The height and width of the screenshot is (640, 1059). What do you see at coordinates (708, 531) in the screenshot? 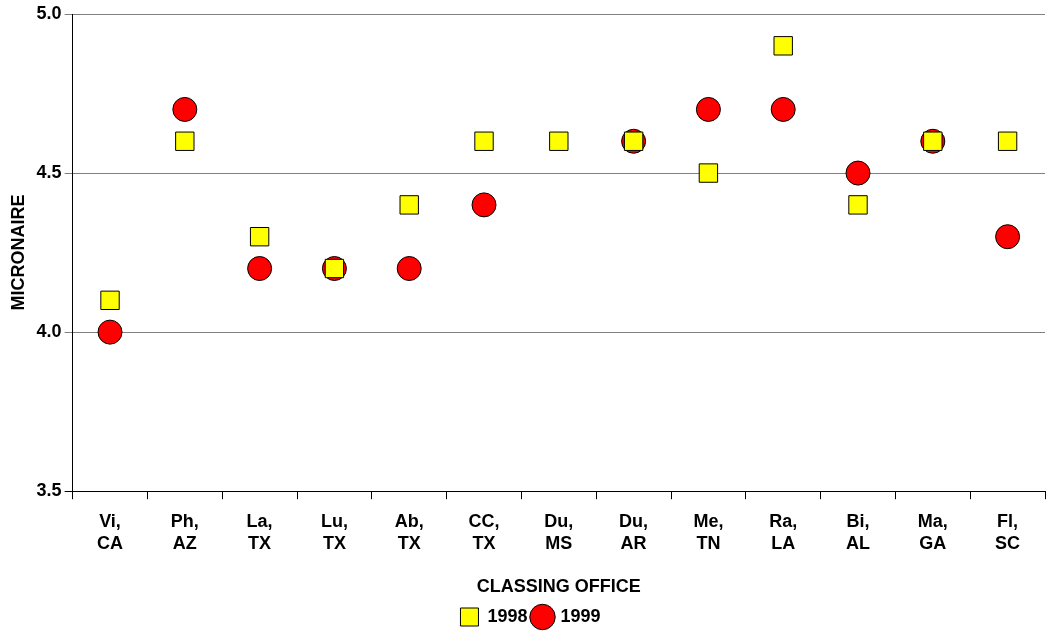
I see `x-tick-label: Me, TN` at bounding box center [708, 531].